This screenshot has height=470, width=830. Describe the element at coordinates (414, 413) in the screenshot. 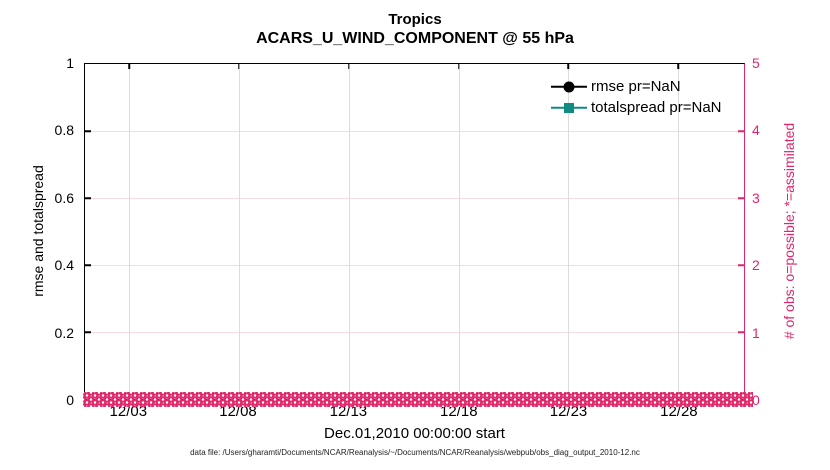

I see `x-axis-tick-labels: 12/03 12/08 12/13 12/18 12/23 12/28` at that location.